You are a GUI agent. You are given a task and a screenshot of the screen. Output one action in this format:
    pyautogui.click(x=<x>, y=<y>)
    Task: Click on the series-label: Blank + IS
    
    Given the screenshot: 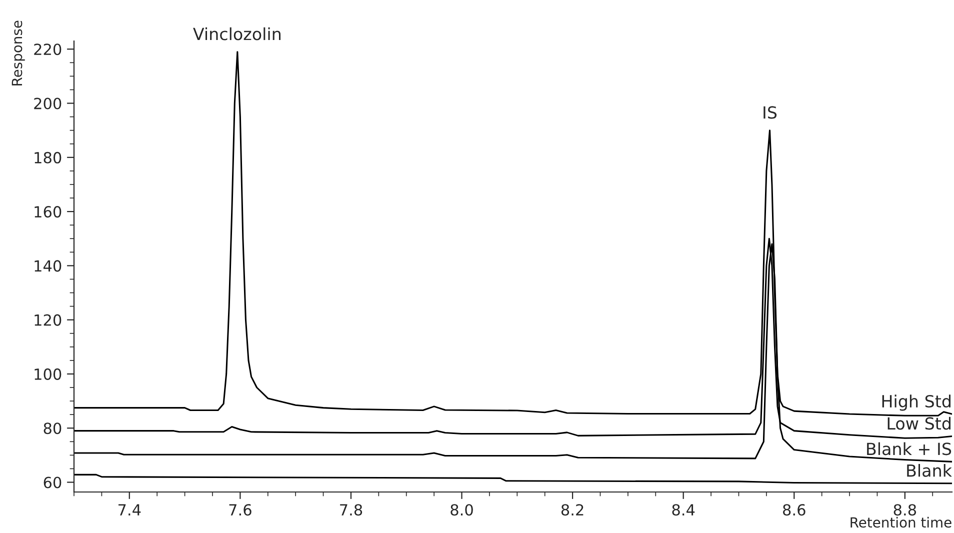 What is the action you would take?
    pyautogui.click(x=909, y=449)
    